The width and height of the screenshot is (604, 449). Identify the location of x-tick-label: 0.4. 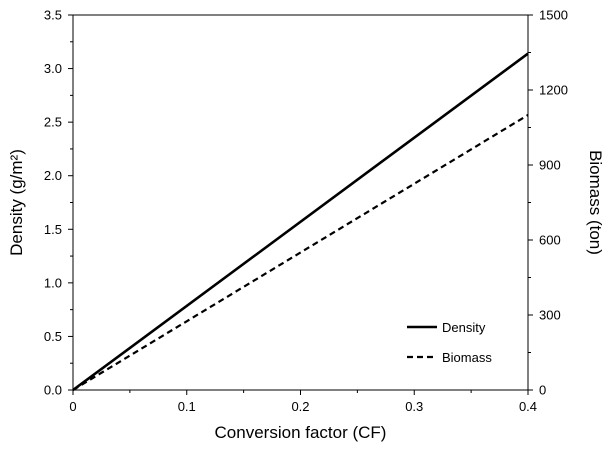
(528, 406).